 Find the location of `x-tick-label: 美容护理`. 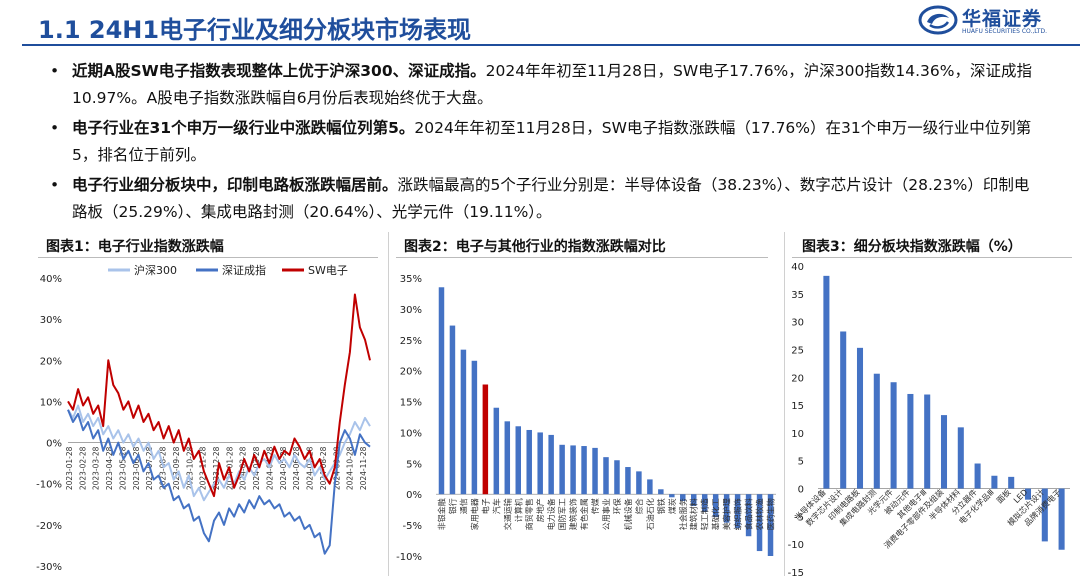

x-tick-label: 美容护理 is located at coordinates (727, 514).